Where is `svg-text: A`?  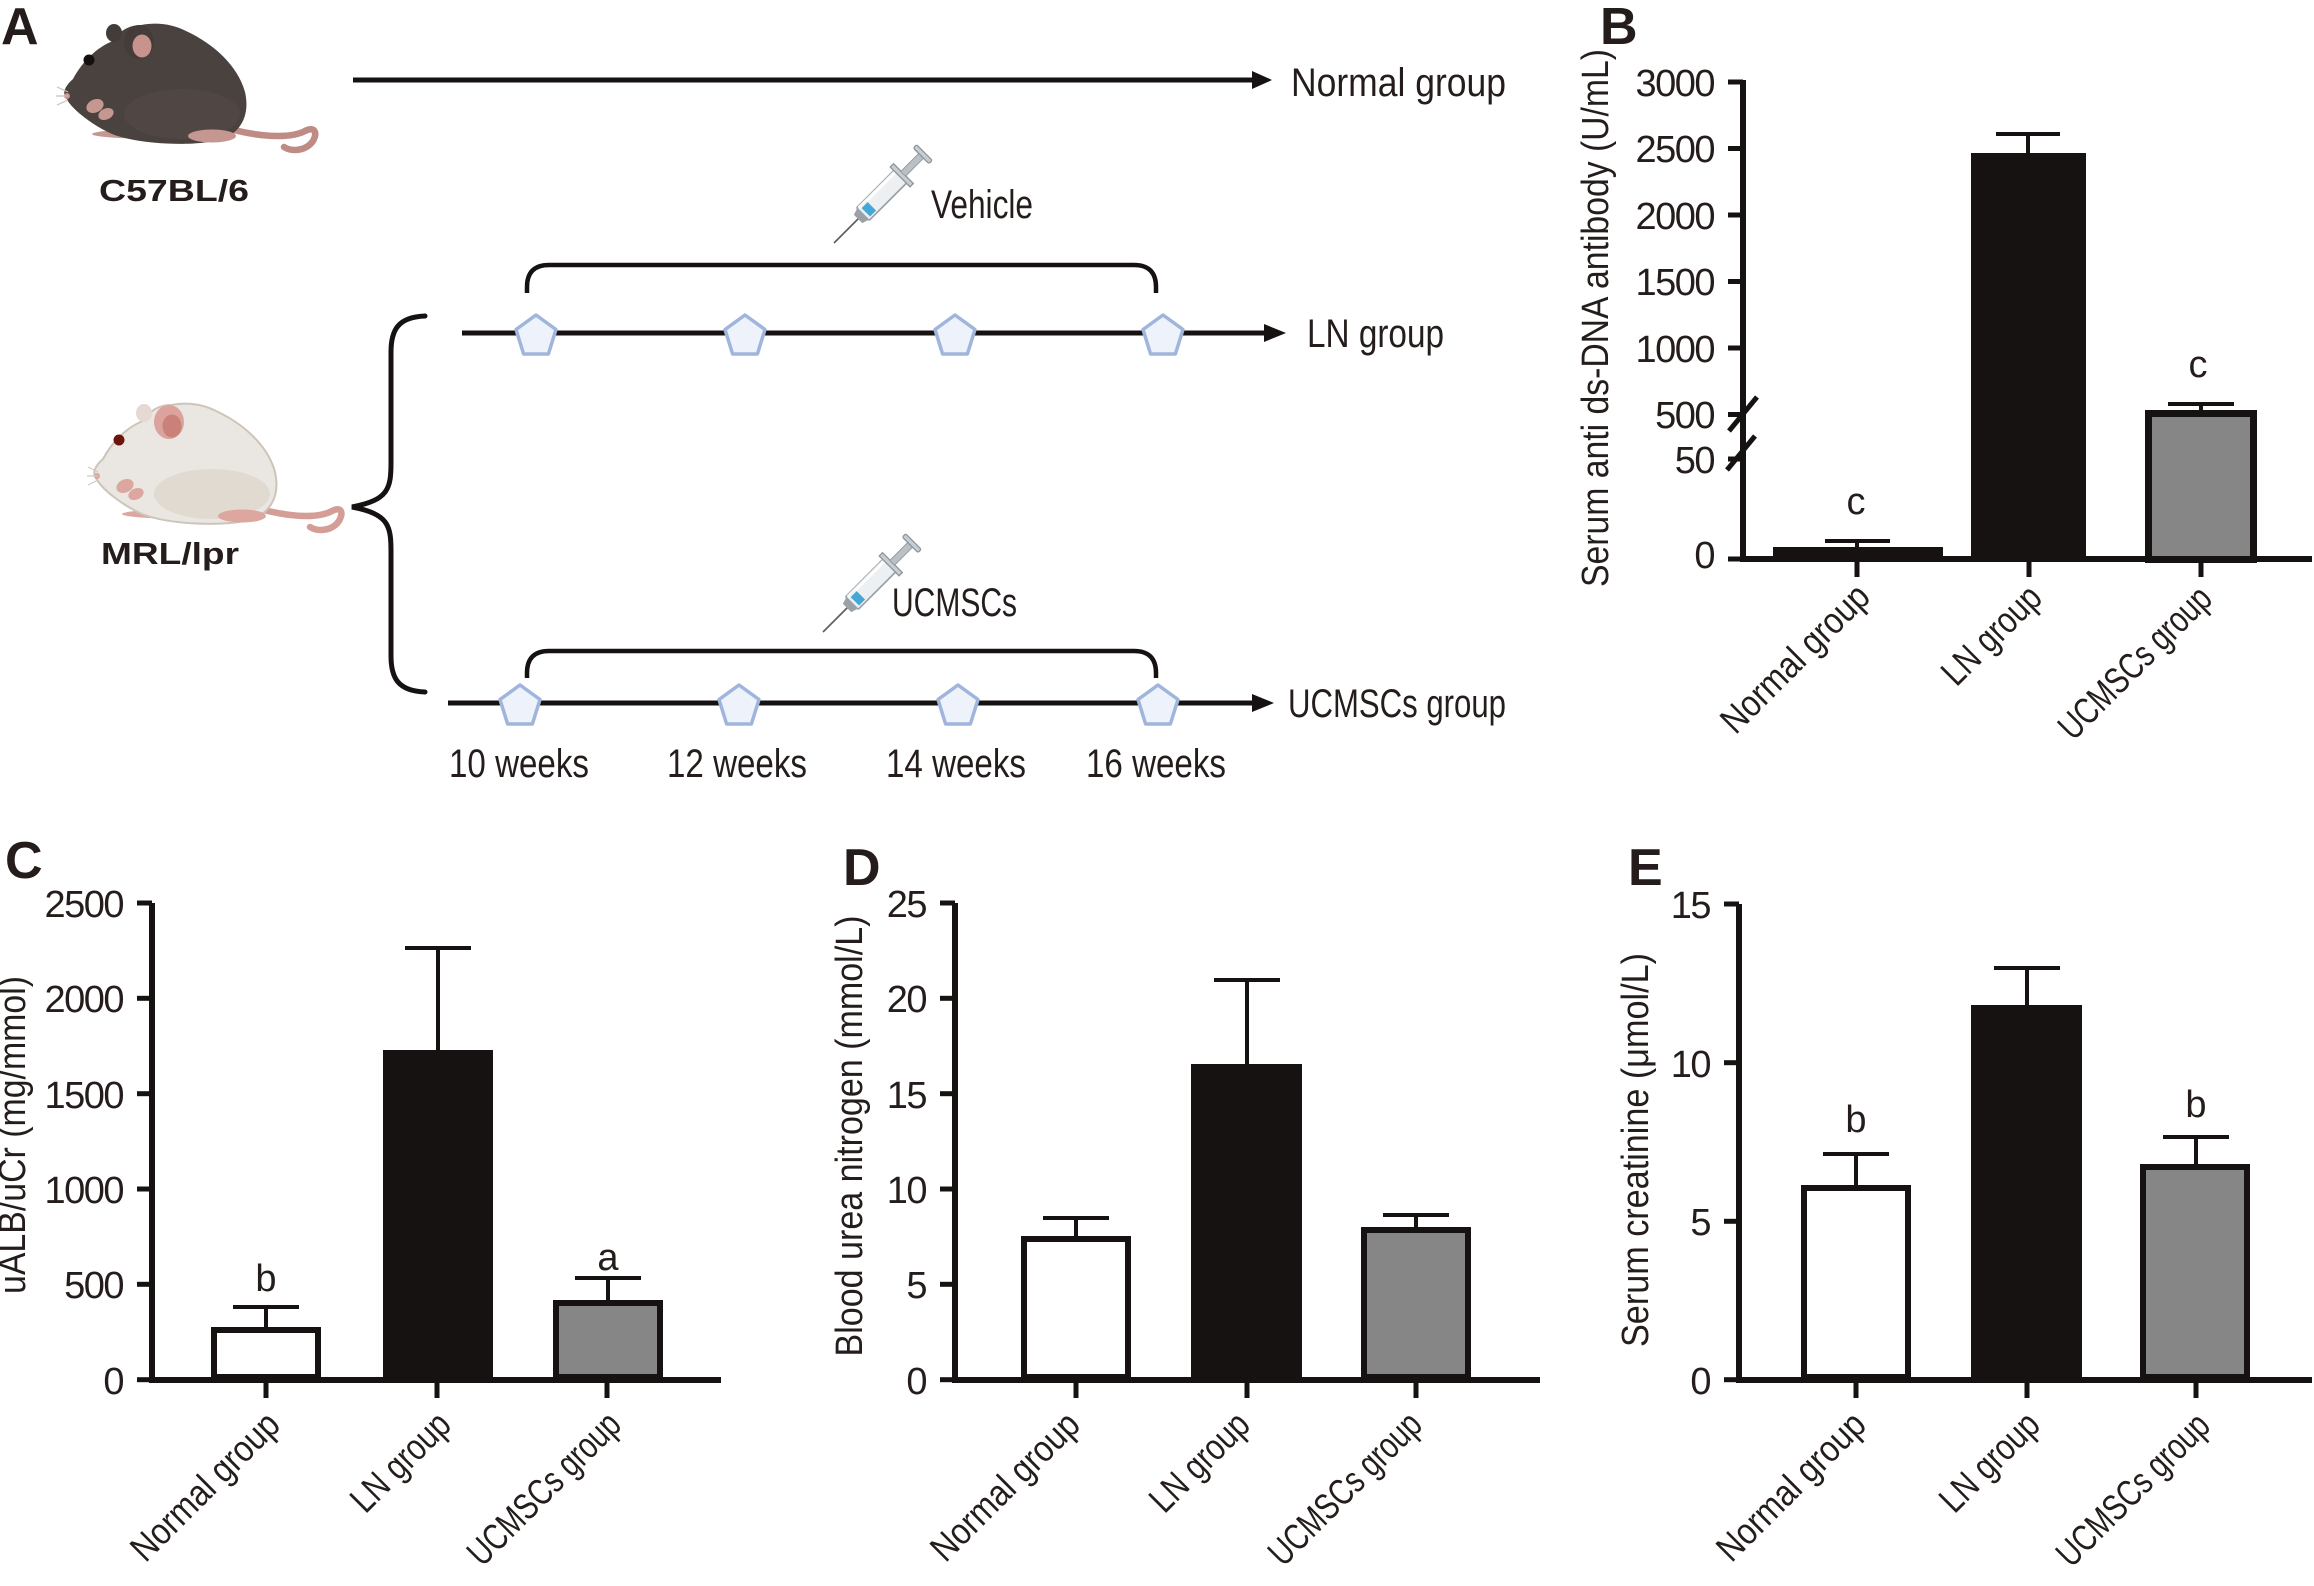
svg-text: A is located at coordinates (20, 28).